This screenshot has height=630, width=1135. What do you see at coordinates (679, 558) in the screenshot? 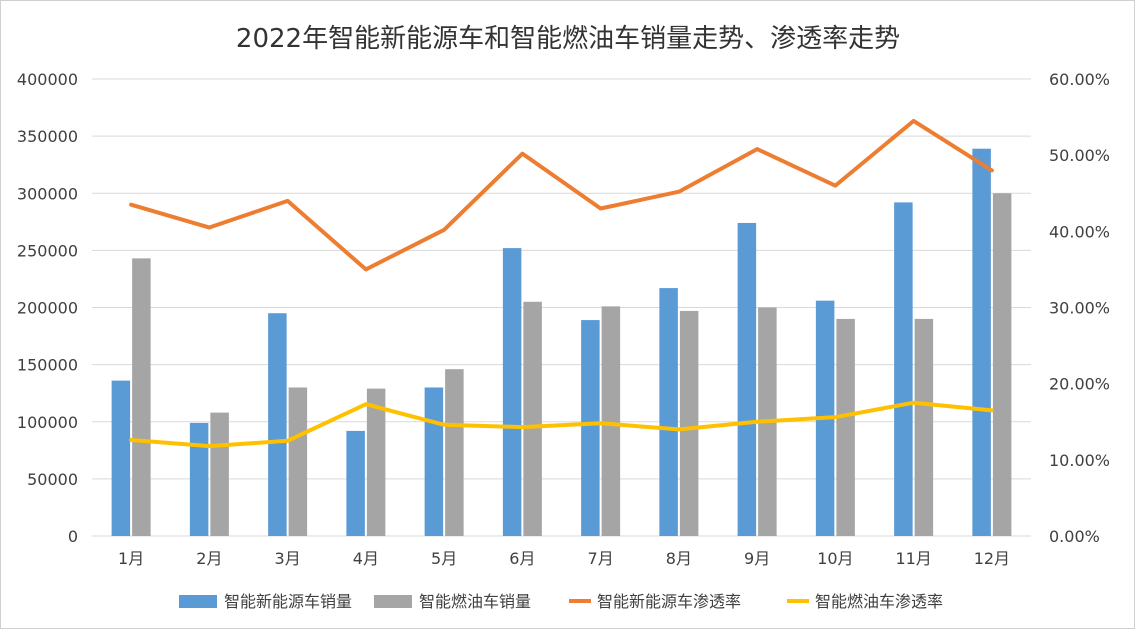
I see `category-label: 8月` at bounding box center [679, 558].